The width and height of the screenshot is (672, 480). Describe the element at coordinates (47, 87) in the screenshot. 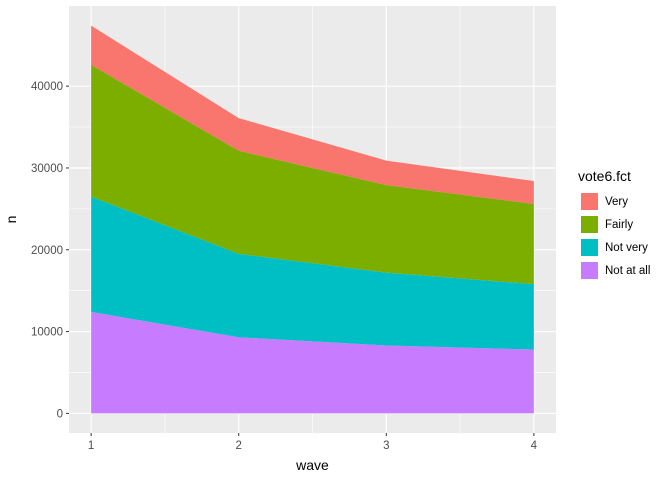

I see `y-tick-label: 40000` at that location.